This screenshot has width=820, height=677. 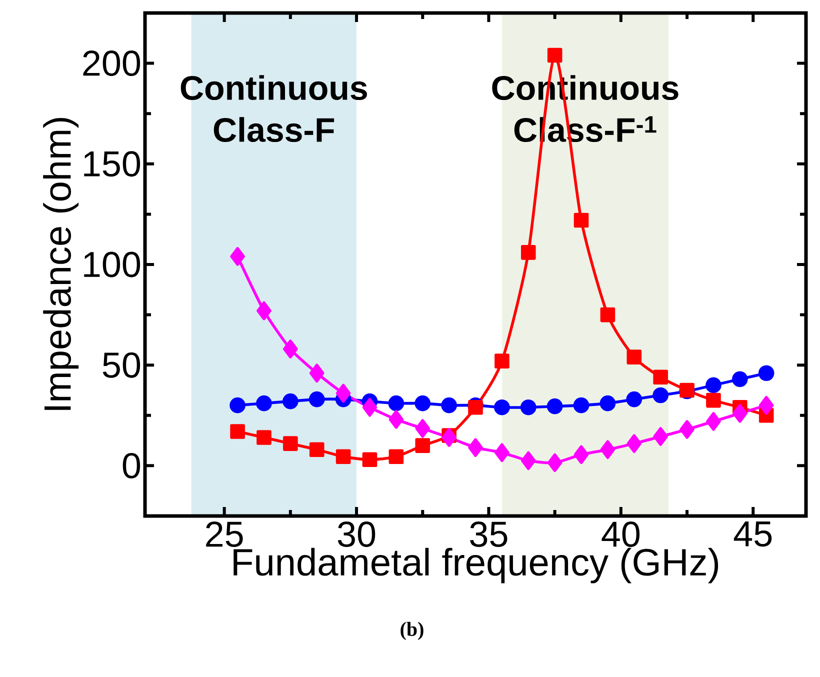 What do you see at coordinates (111, 63) in the screenshot?
I see `y-tick-label: 200` at bounding box center [111, 63].